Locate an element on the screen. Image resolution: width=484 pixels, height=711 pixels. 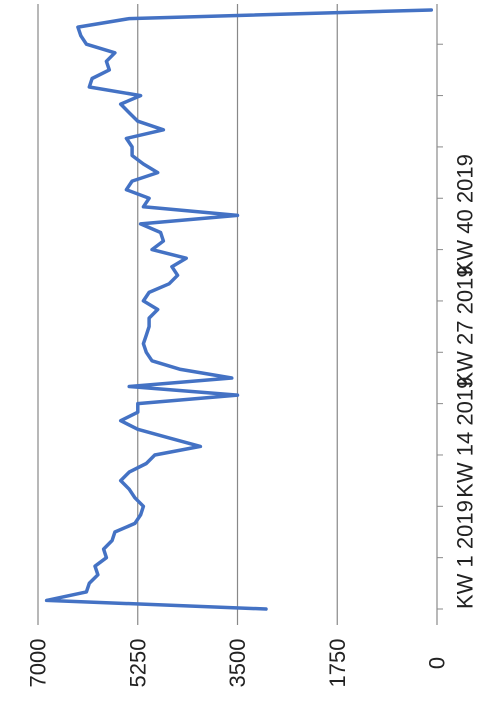
y-tick-label: 7000 is located at coordinates (38, 663).